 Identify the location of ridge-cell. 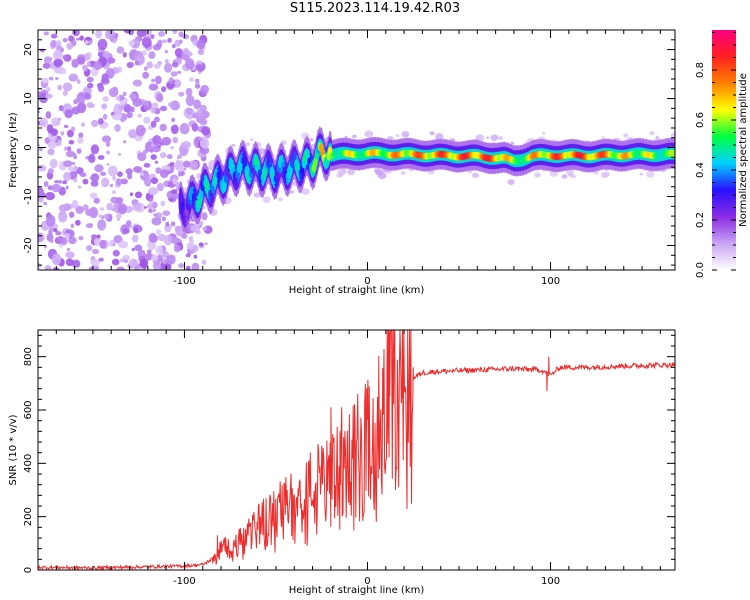
(673, 153).